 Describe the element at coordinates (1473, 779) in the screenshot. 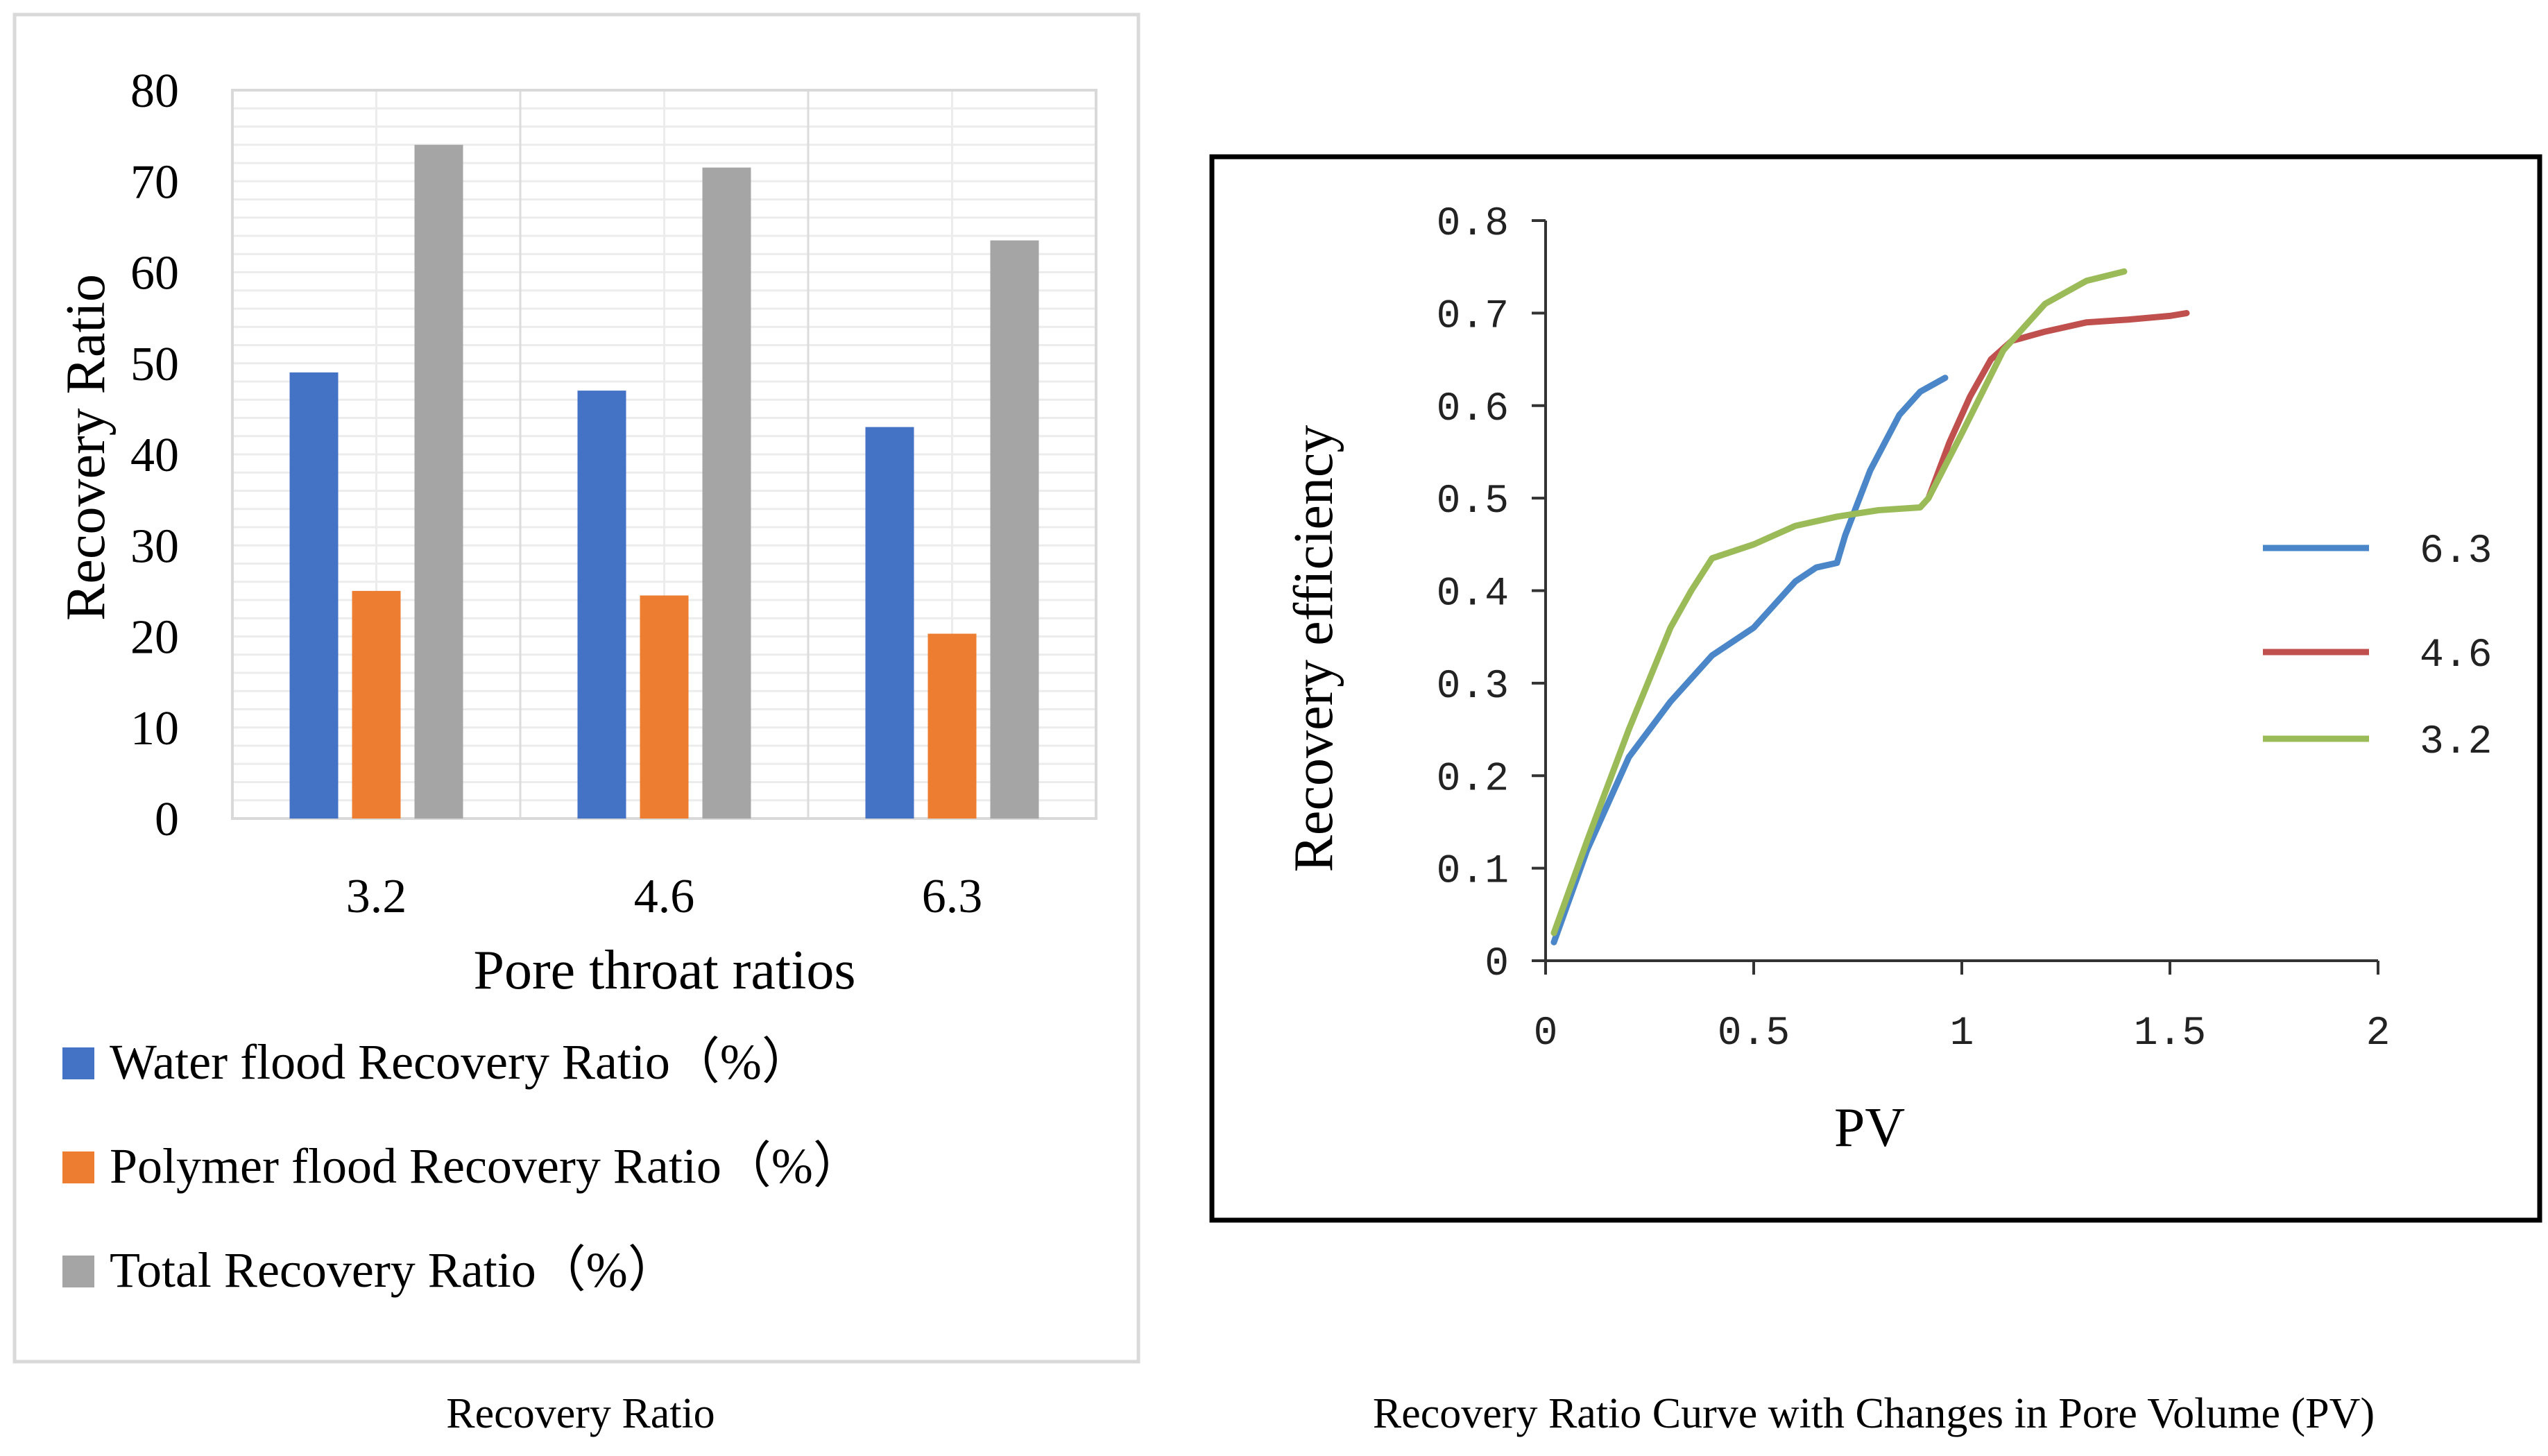

I see `line-y-tick-label: 0.2` at that location.